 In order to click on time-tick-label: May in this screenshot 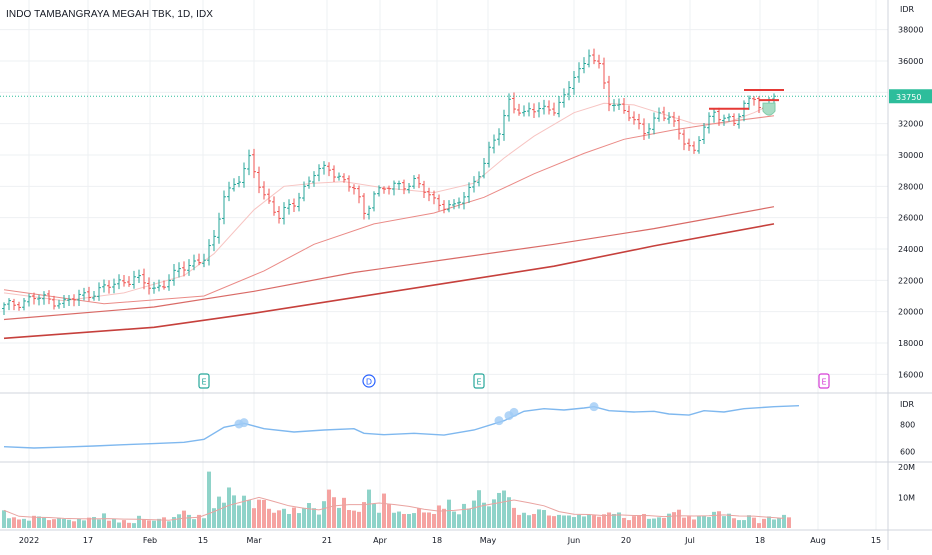, I will do `click(488, 540)`.